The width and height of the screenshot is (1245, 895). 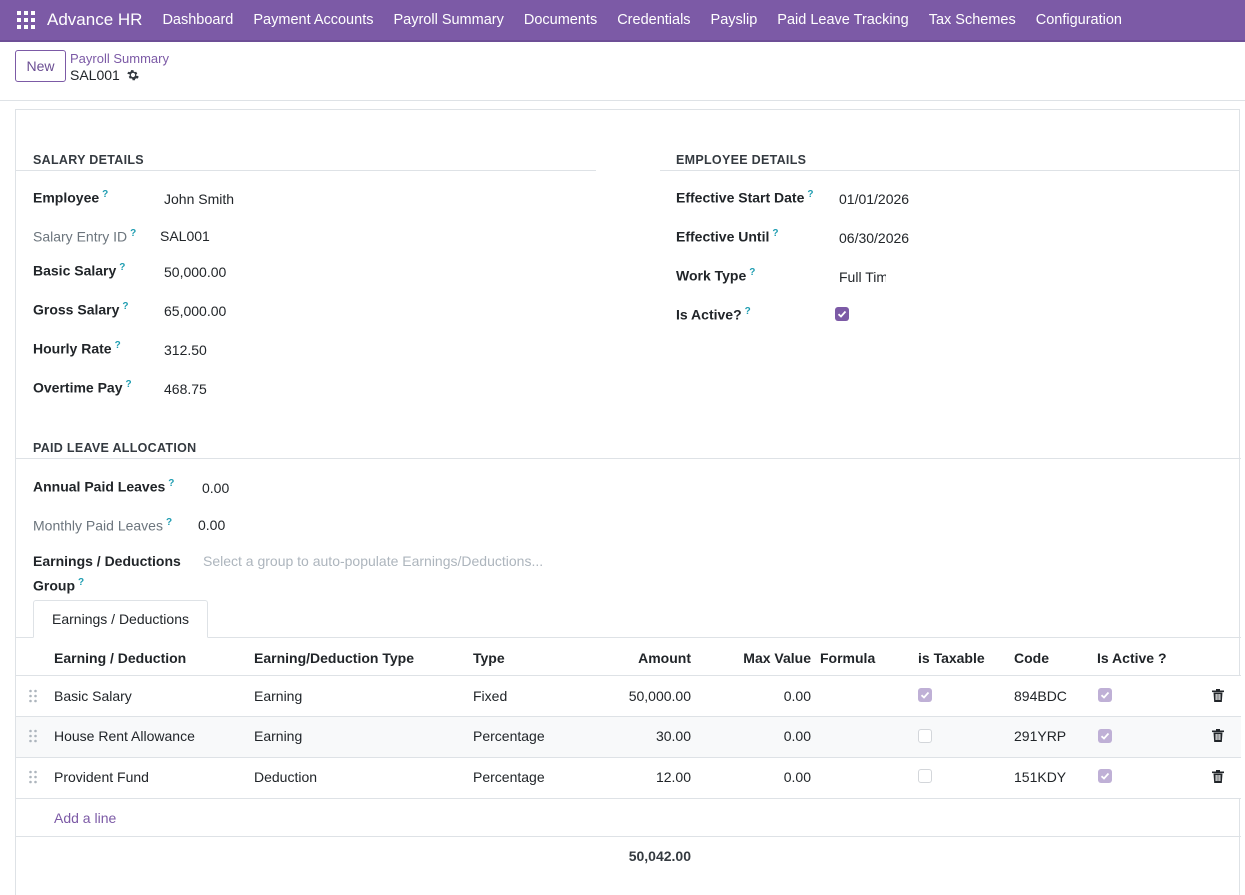 I want to click on basic-salary-field: 50,000.00, so click(x=195, y=272).